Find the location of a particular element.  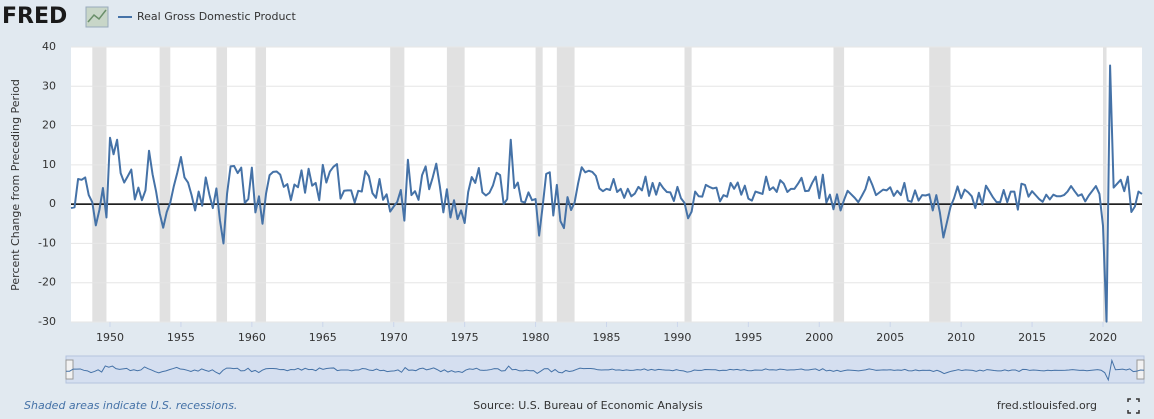

y-tick-label: 40 is located at coordinates (49, 46).